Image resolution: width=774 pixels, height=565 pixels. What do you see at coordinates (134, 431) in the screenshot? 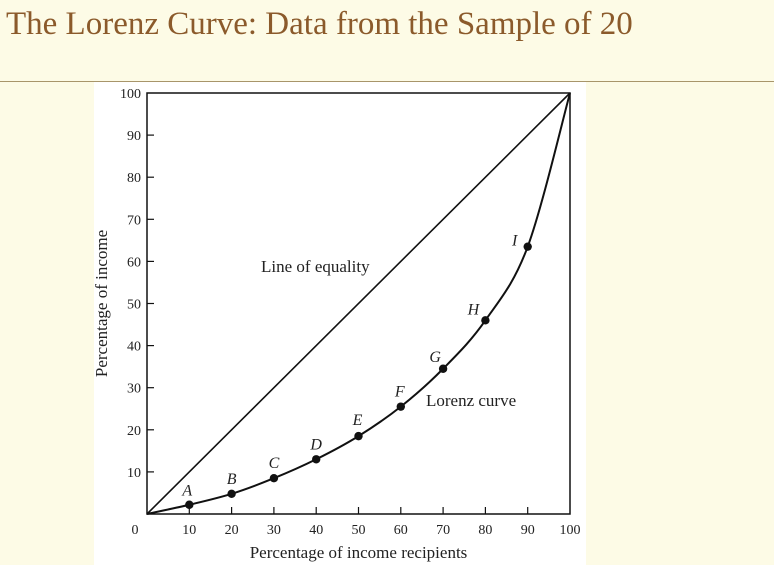
I see `y-tick-label: 20` at bounding box center [134, 431].